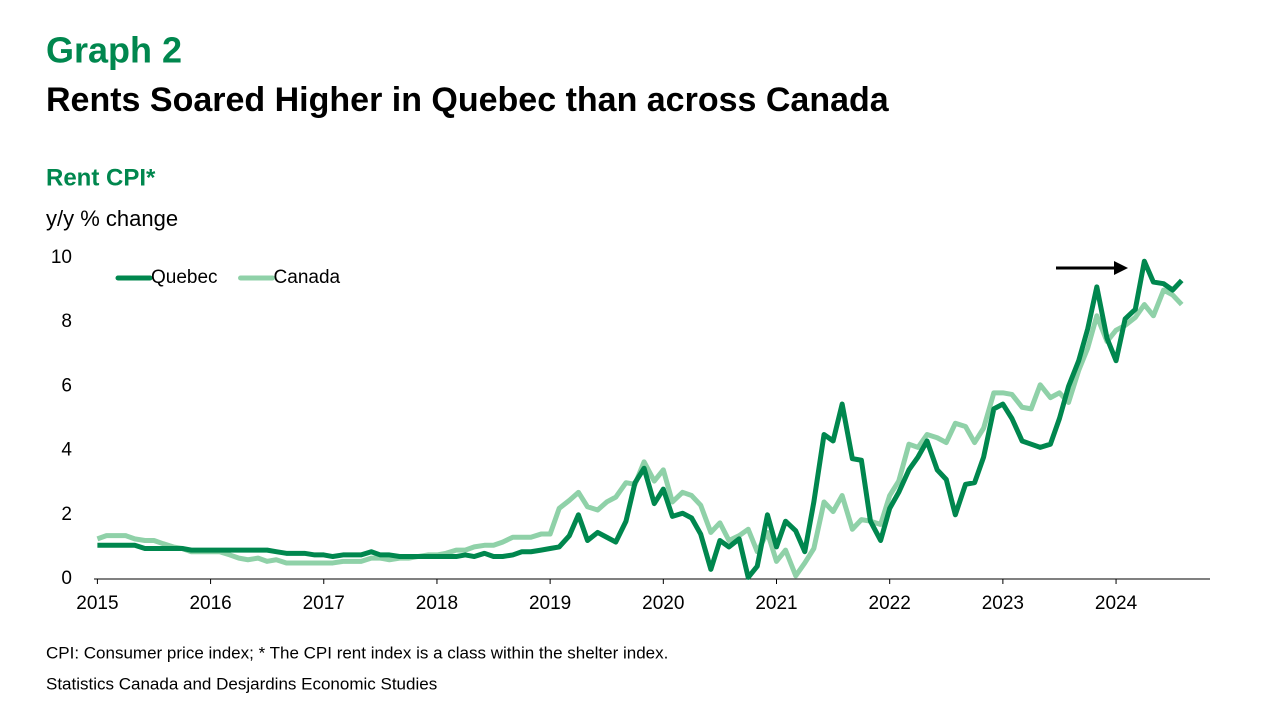 Image resolution: width=1280 pixels, height=720 pixels. What do you see at coordinates (66, 321) in the screenshot?
I see `y-tick-label: 8` at bounding box center [66, 321].